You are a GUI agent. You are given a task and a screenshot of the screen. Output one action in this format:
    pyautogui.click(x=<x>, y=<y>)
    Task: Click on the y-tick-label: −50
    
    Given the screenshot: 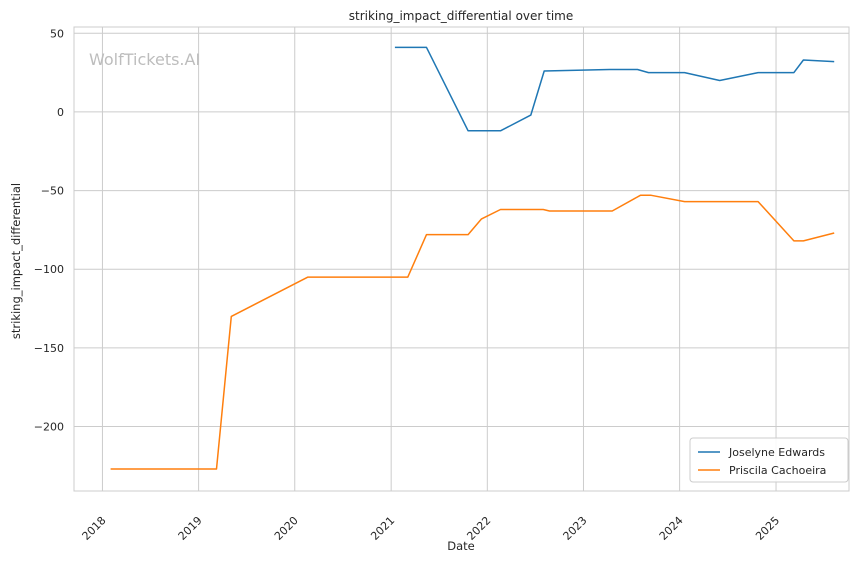 What is the action you would take?
    pyautogui.click(x=52, y=191)
    